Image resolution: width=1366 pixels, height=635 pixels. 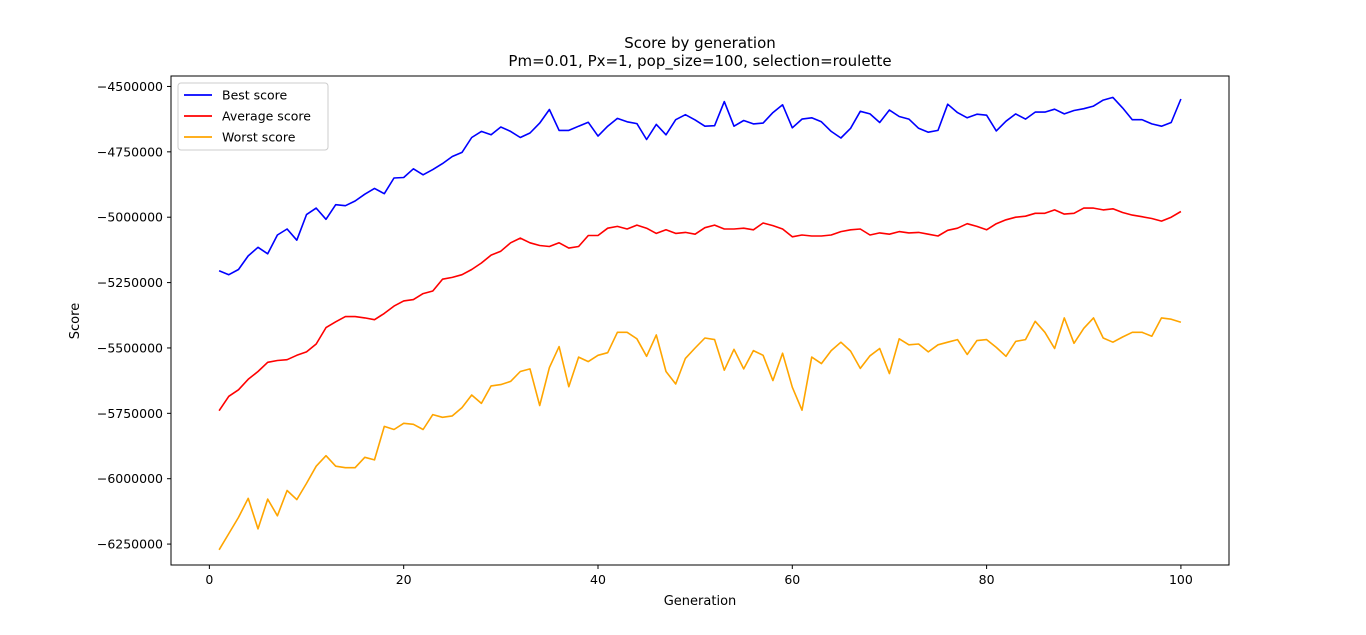 What do you see at coordinates (130, 544) in the screenshot?
I see `y-tick-label: −6250000` at bounding box center [130, 544].